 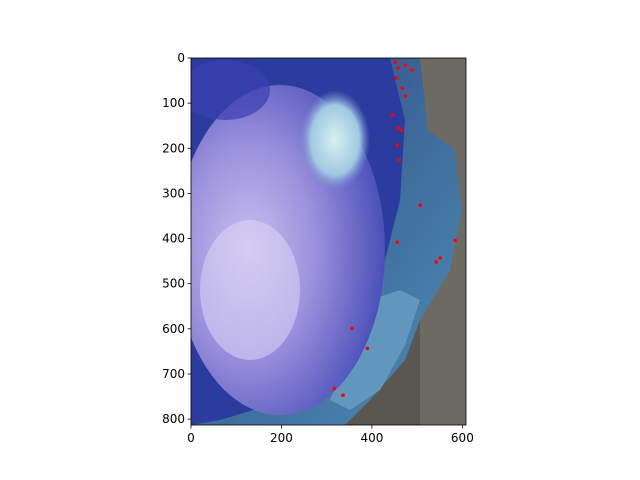 I want to click on y-tick-label: 600, so click(x=173, y=329).